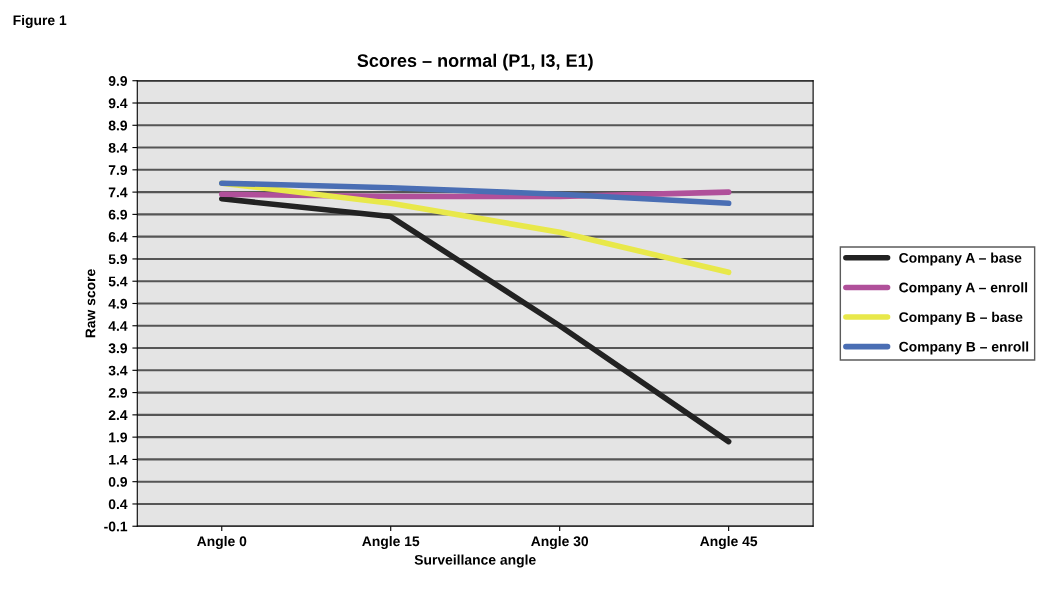 The image size is (1056, 598). Describe the element at coordinates (118, 437) in the screenshot. I see `y-tick-label: 1.9` at that location.